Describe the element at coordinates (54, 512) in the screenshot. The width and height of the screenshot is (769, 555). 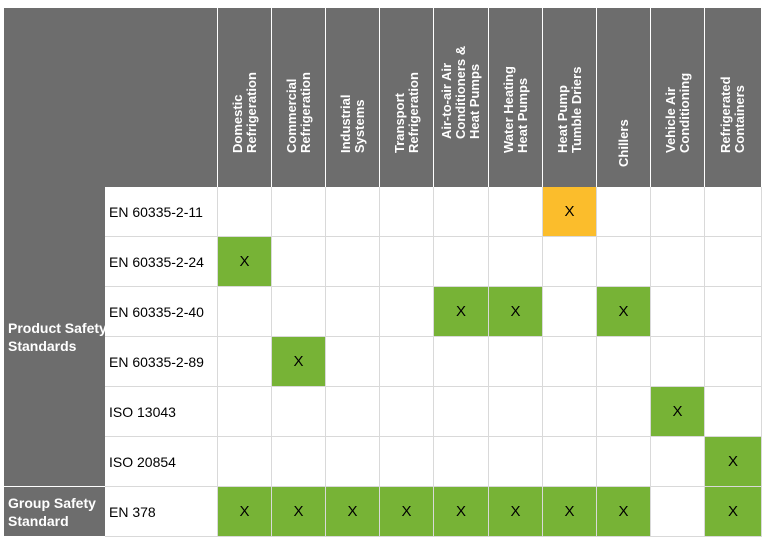
I see `group-label: Group Safety Standard` at that location.